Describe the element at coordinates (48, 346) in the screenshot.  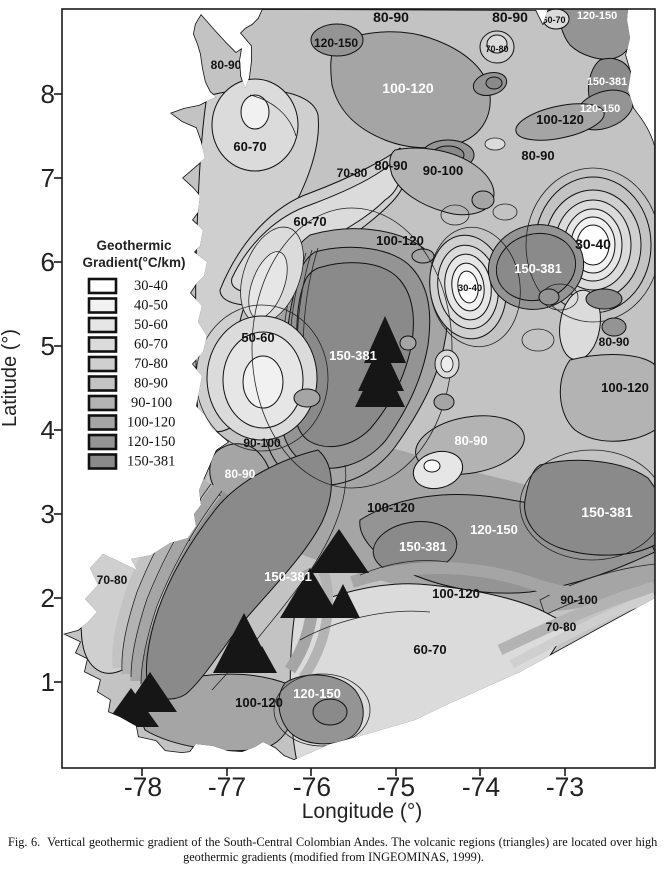
I see `svg-text: 5` at that location.